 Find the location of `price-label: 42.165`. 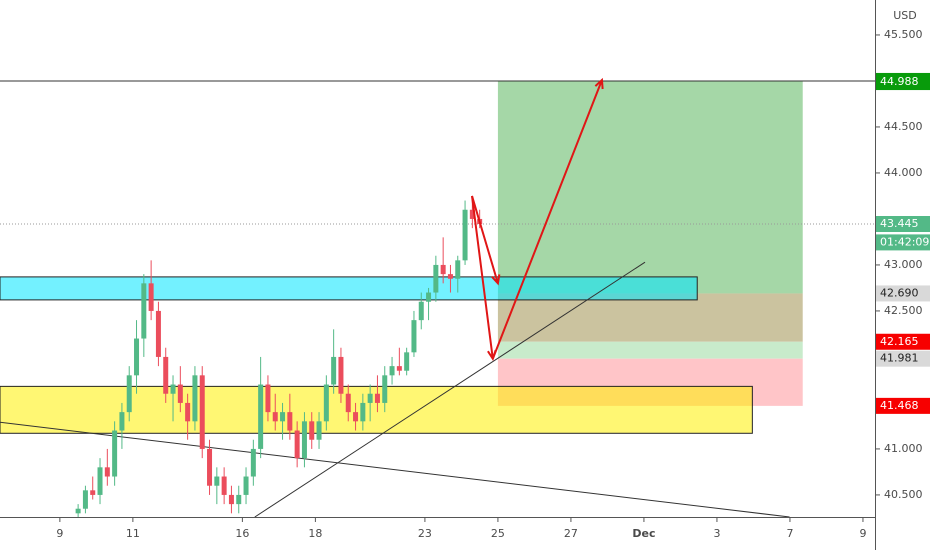

price-label: 42.165 is located at coordinates (899, 341).